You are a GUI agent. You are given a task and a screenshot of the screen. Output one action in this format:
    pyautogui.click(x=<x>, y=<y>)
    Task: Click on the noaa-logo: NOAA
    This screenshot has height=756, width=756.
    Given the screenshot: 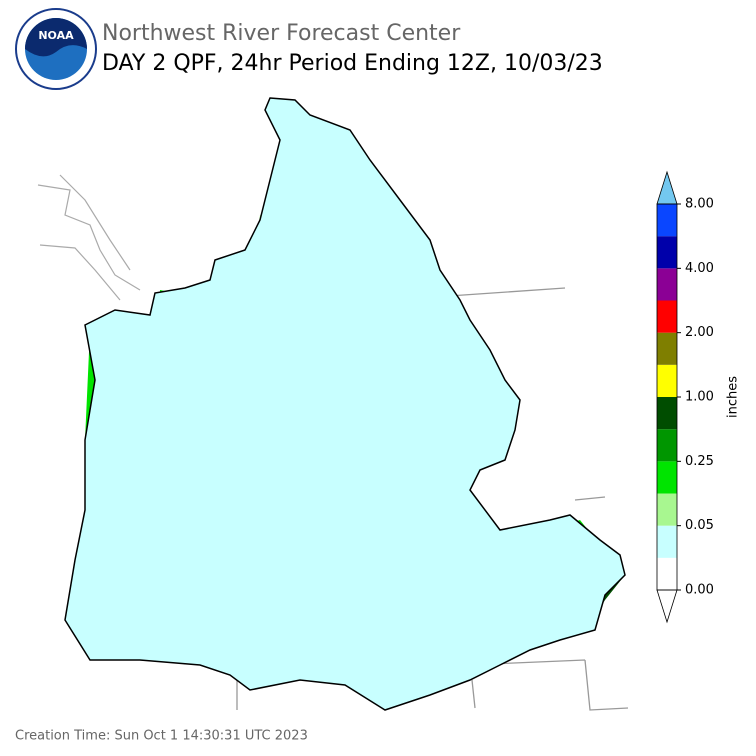 What is the action you would take?
    pyautogui.click(x=56, y=49)
    